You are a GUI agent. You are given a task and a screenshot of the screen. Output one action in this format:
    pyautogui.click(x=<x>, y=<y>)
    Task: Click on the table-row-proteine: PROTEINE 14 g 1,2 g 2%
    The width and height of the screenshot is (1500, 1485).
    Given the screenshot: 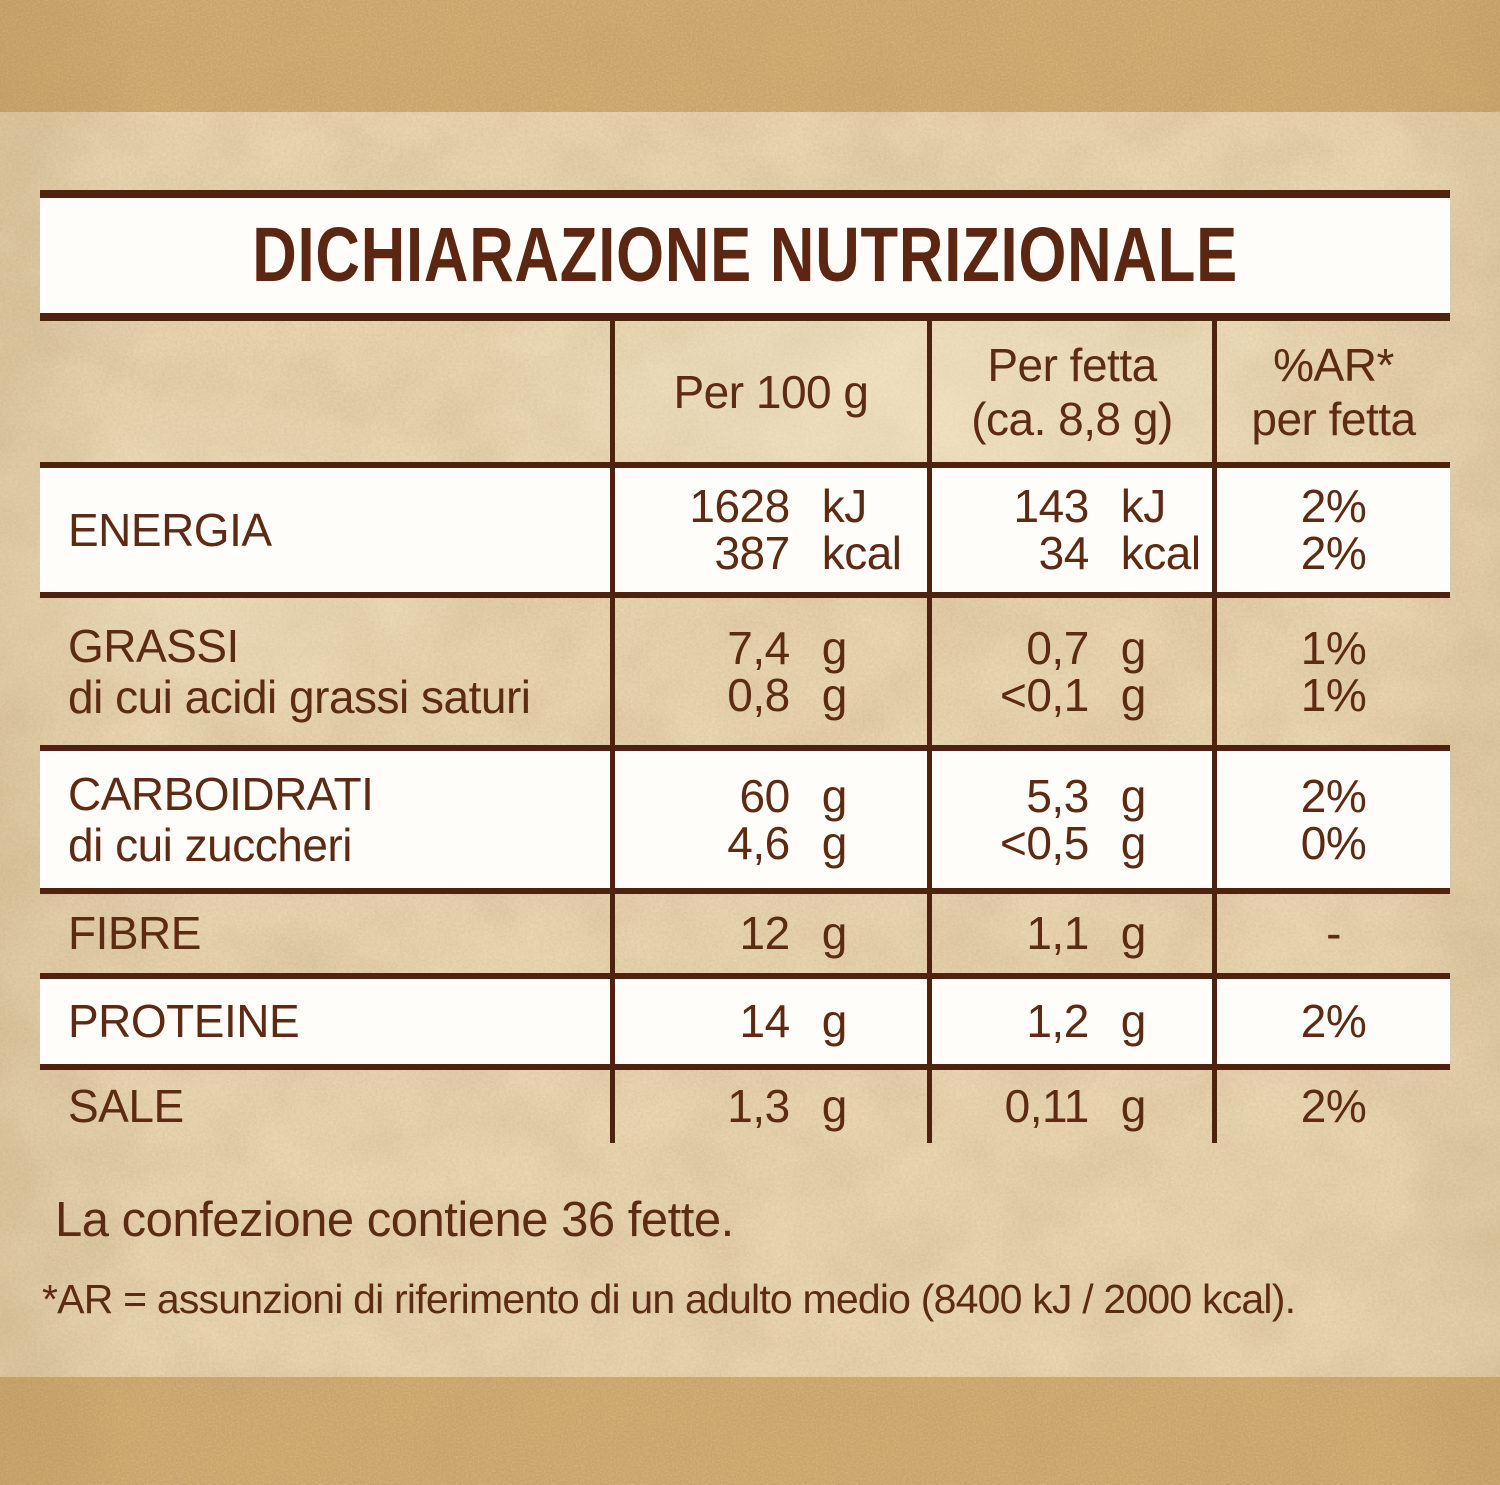 What is the action you would take?
    pyautogui.click(x=745, y=1024)
    